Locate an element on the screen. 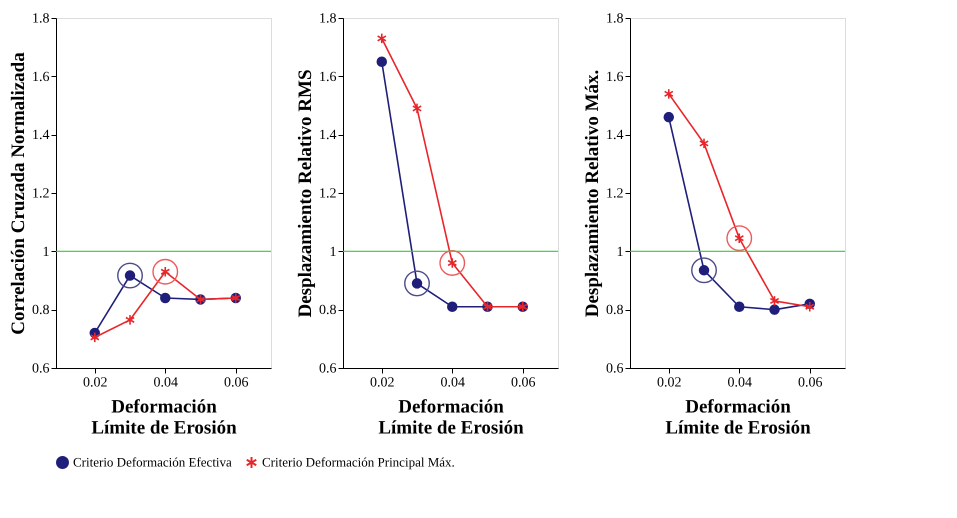 The height and width of the screenshot is (518, 957). legend-label: Criterio Deformación Principal Máx. is located at coordinates (358, 462).